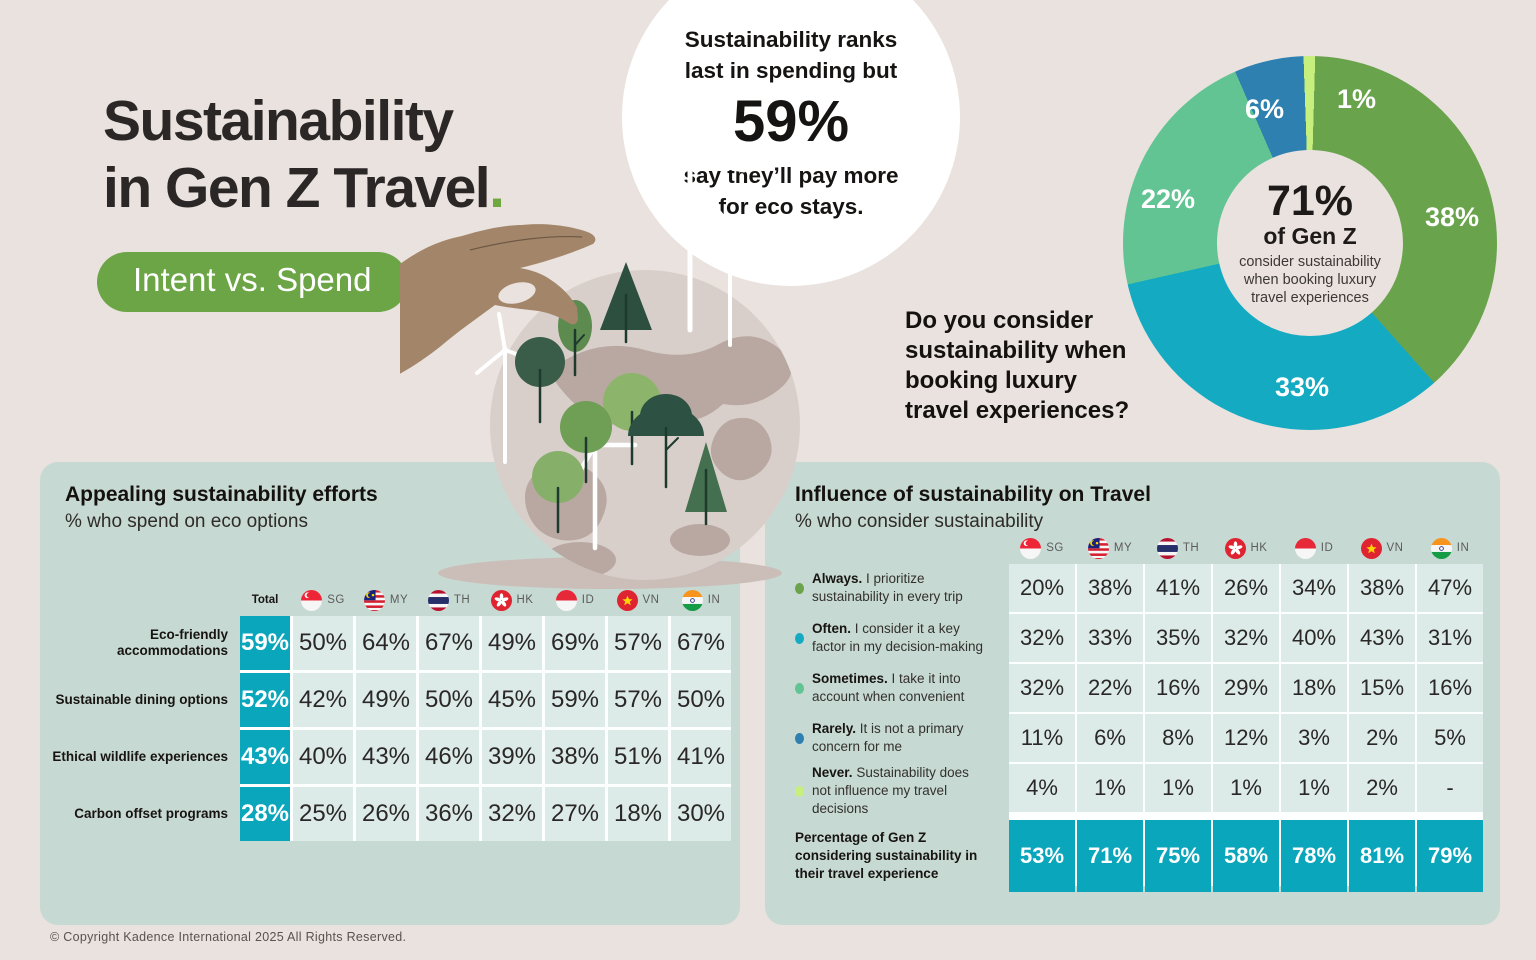 This screenshot has width=1536, height=960. What do you see at coordinates (1246, 548) in the screenshot?
I see `column-header-hk: HK` at bounding box center [1246, 548].